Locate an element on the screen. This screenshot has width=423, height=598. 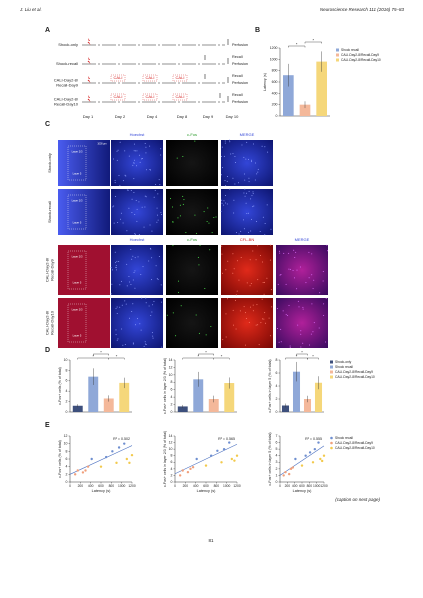
column-header: CFL-BN is located at coordinates (247, 239).